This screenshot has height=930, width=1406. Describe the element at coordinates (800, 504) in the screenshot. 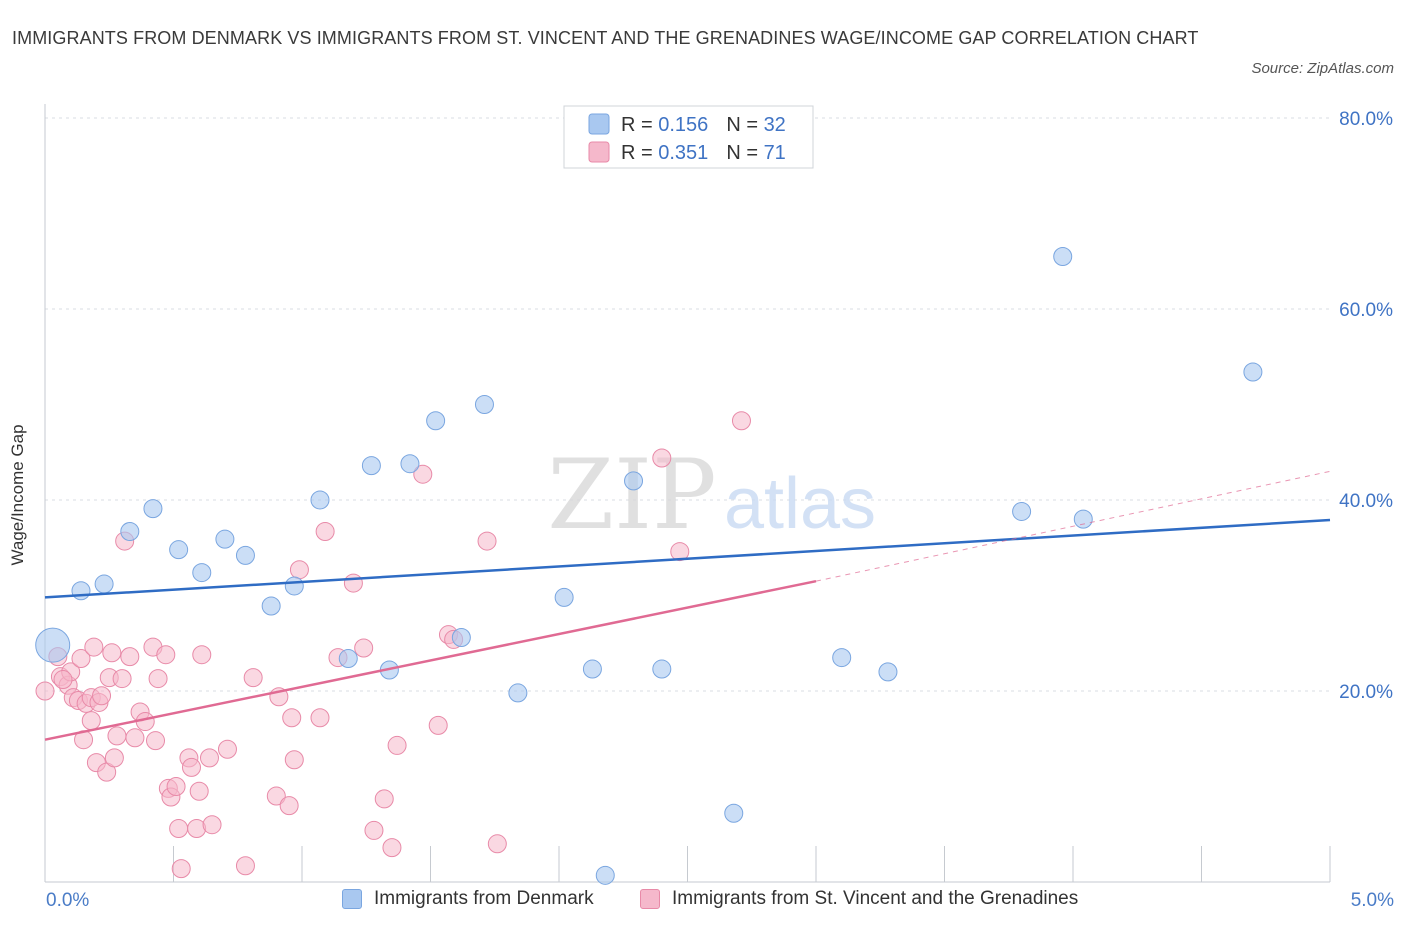

I see `watermark-atlas: atlas` at that location.